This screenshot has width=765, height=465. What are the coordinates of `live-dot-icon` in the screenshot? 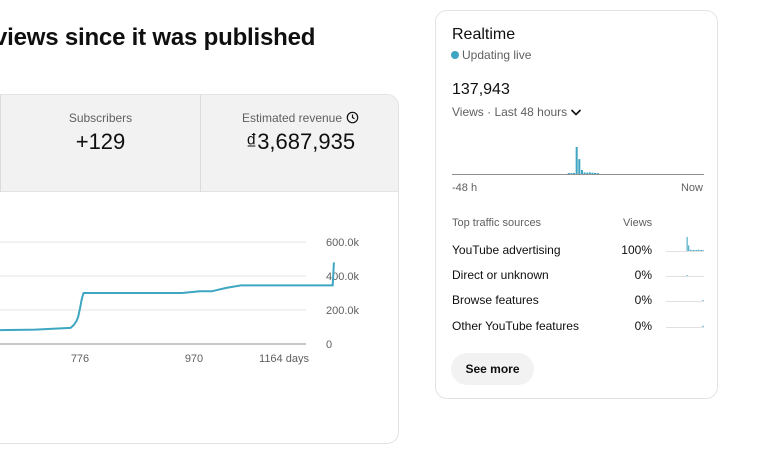 It's located at (455, 55).